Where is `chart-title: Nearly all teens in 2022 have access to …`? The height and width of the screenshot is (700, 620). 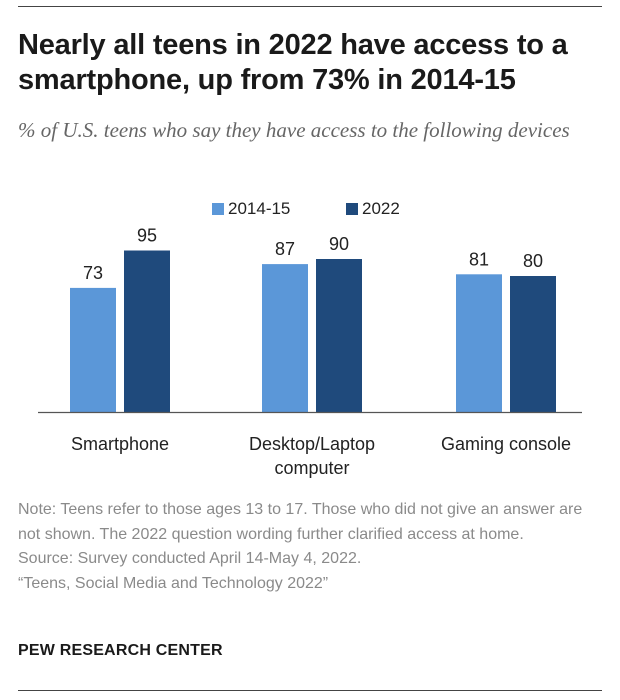
chart-title: Nearly all teens in 2022 have access to … is located at coordinates (293, 62).